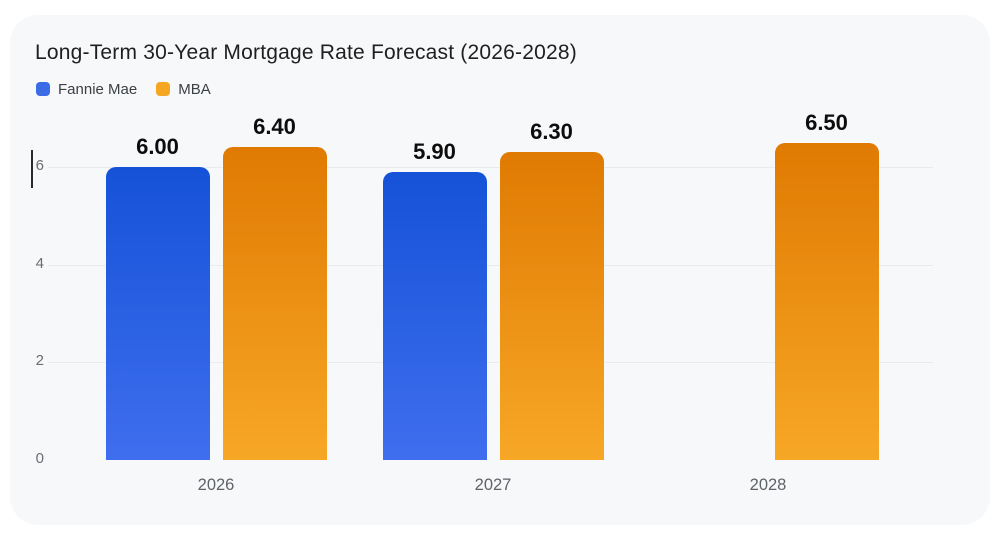 The height and width of the screenshot is (545, 1002). I want to click on bar-mba-2026, so click(274, 303).